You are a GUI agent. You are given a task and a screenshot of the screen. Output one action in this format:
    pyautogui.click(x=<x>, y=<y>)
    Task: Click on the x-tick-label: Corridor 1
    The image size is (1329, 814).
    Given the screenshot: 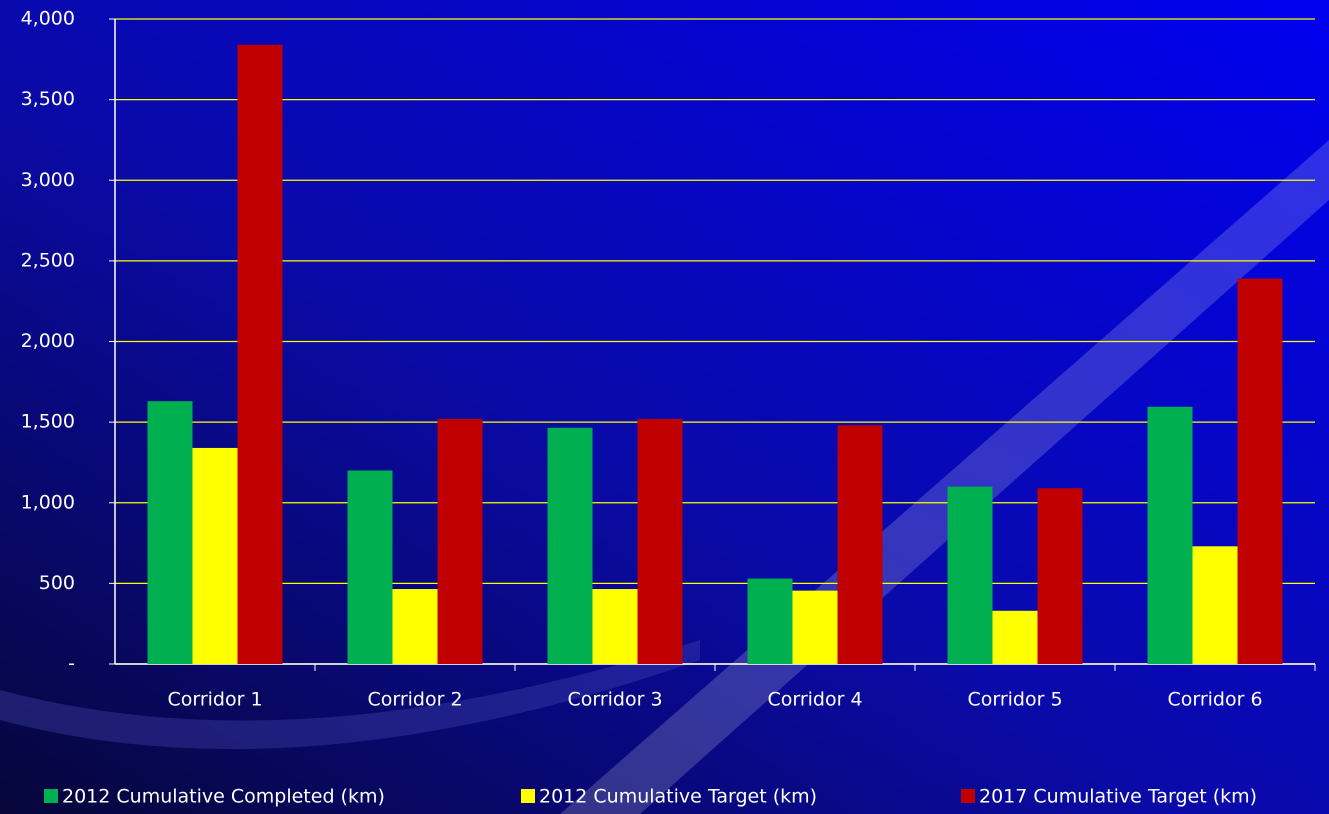 What is the action you would take?
    pyautogui.click(x=214, y=700)
    